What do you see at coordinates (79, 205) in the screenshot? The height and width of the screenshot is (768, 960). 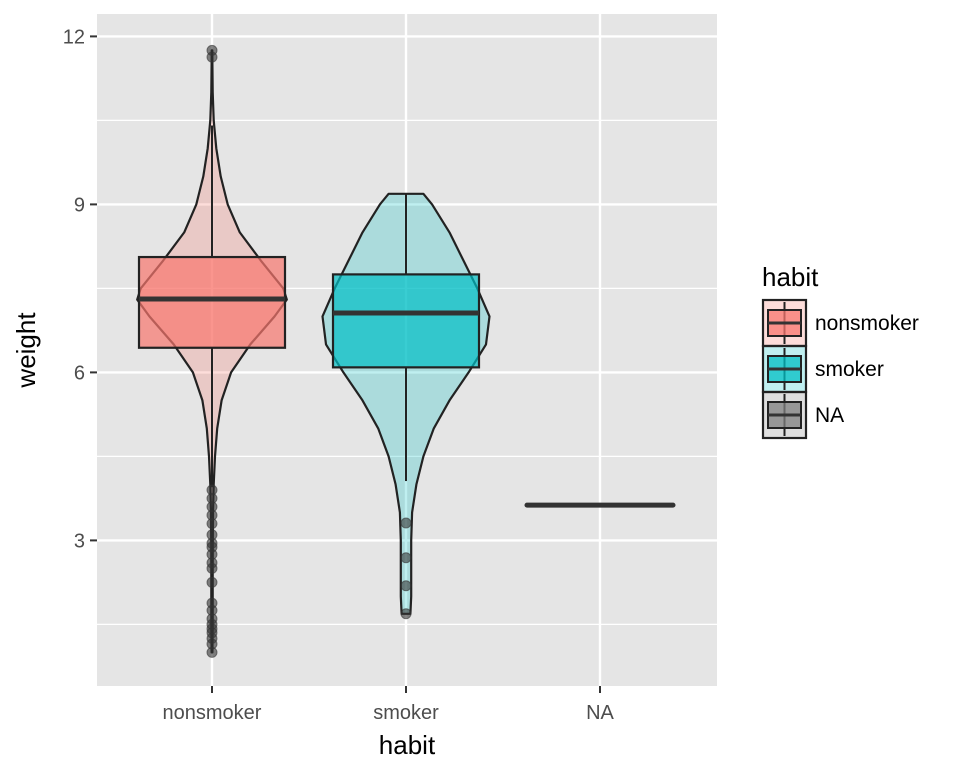 I see `y-tick-label: 9` at bounding box center [79, 205].